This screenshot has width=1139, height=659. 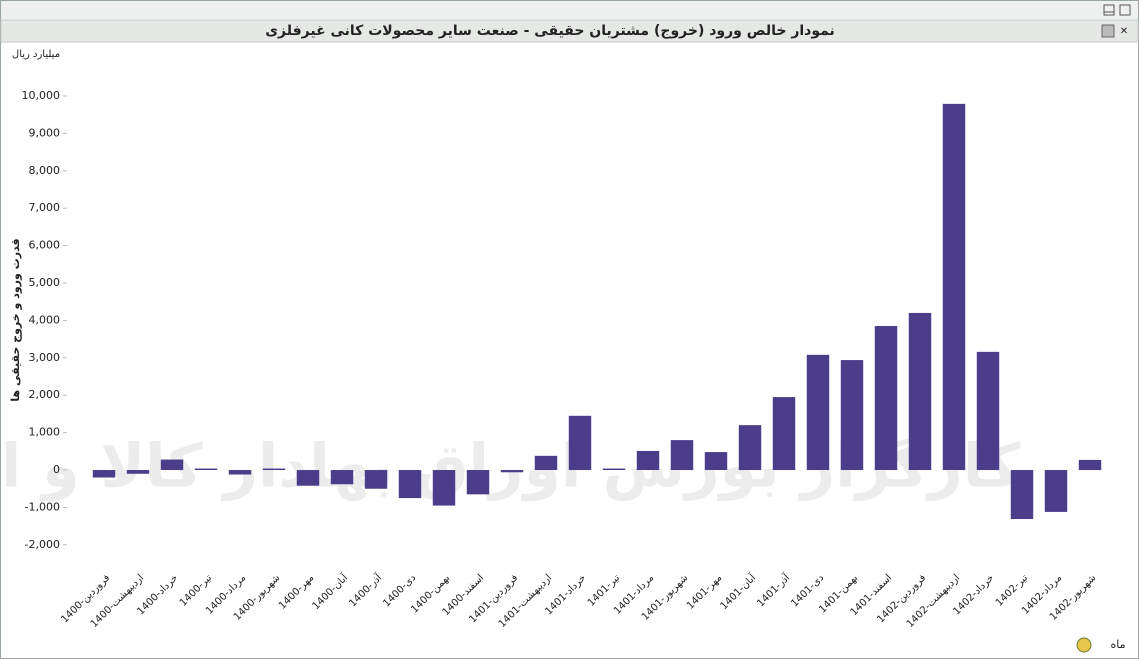 I want to click on y-tick-label: 5,000, so click(x=45, y=282).